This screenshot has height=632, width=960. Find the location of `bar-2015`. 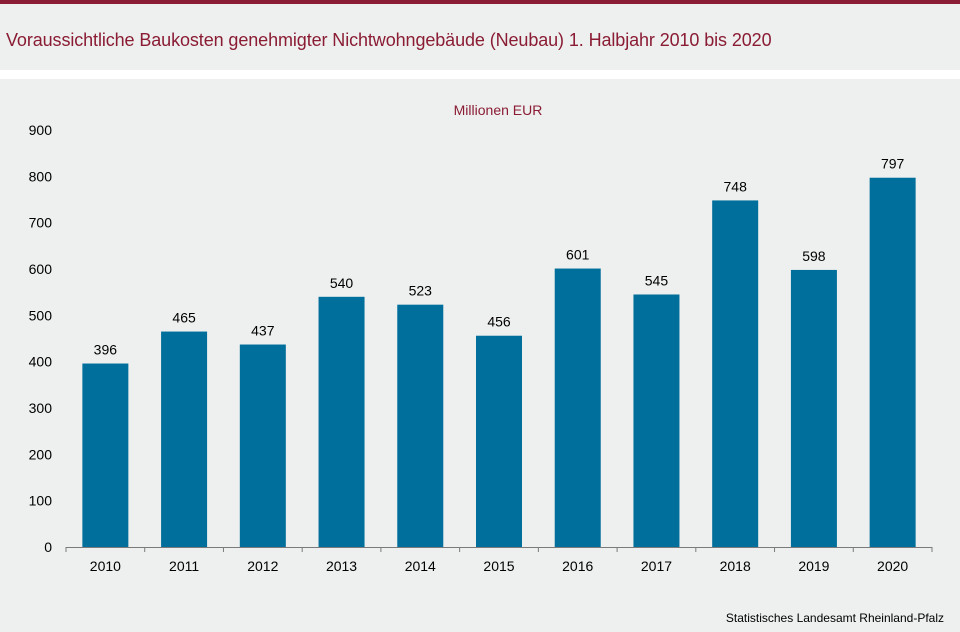

bar-2015 is located at coordinates (499, 441).